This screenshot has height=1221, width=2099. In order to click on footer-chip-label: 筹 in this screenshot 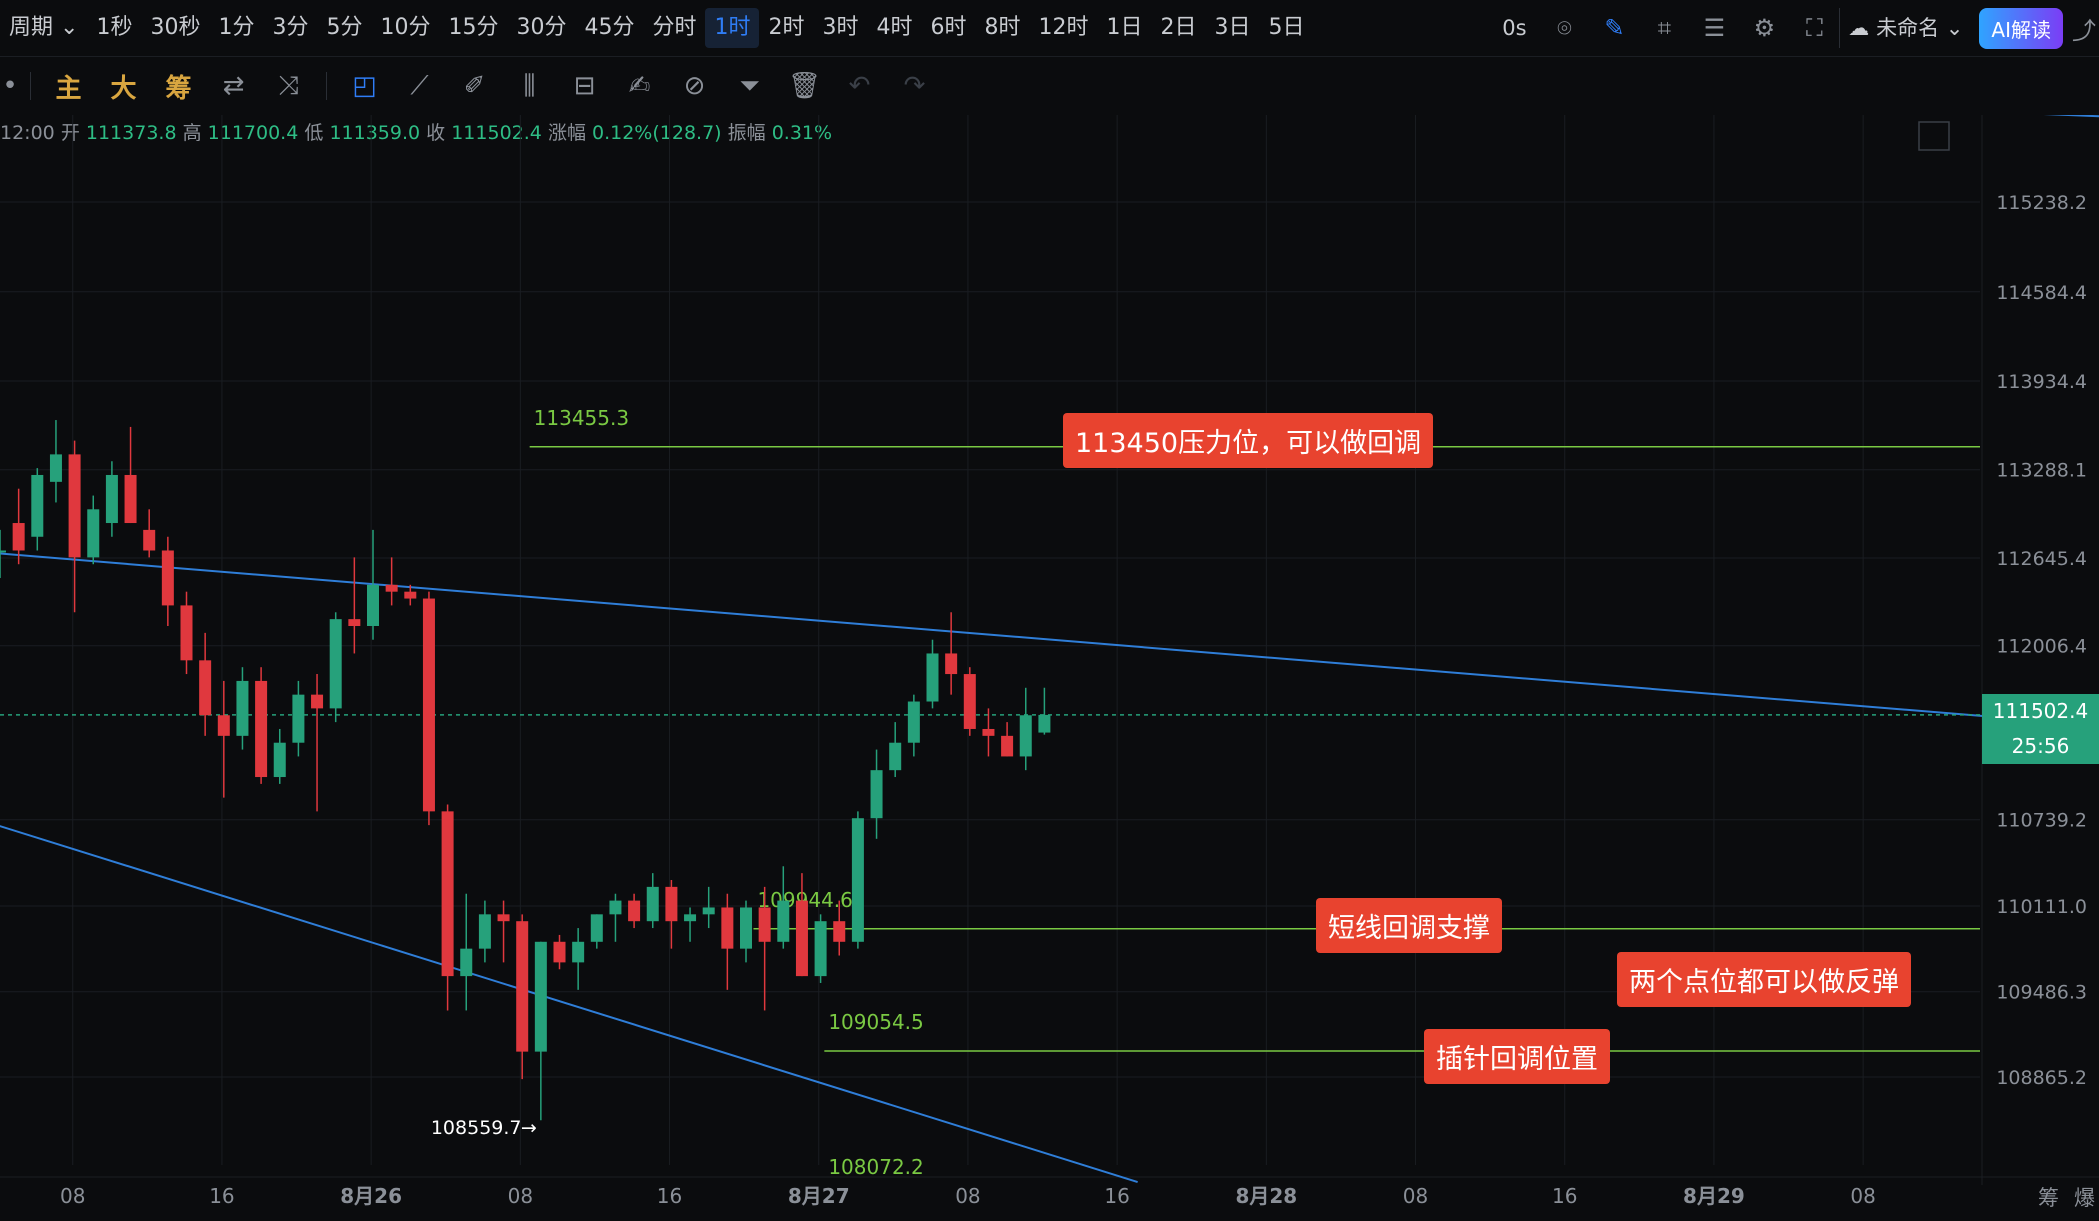, I will do `click(2048, 1198)`.